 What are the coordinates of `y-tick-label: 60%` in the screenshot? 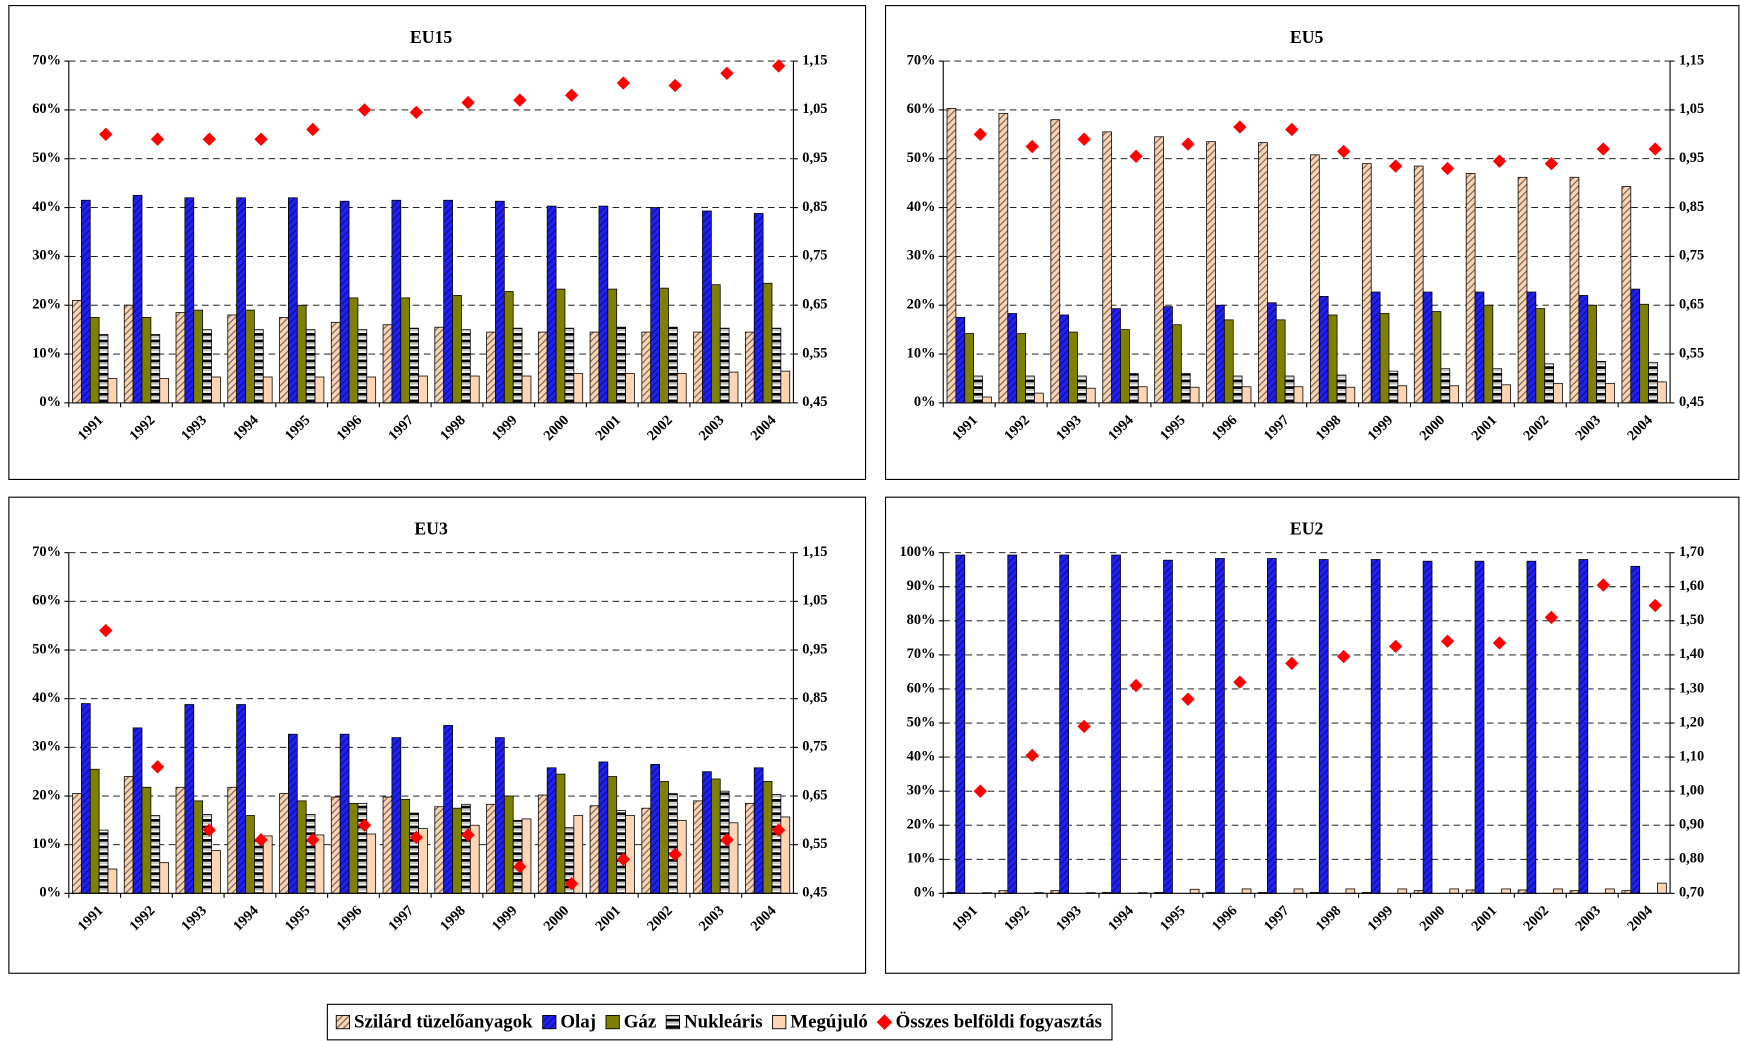 It's located at (921, 109).